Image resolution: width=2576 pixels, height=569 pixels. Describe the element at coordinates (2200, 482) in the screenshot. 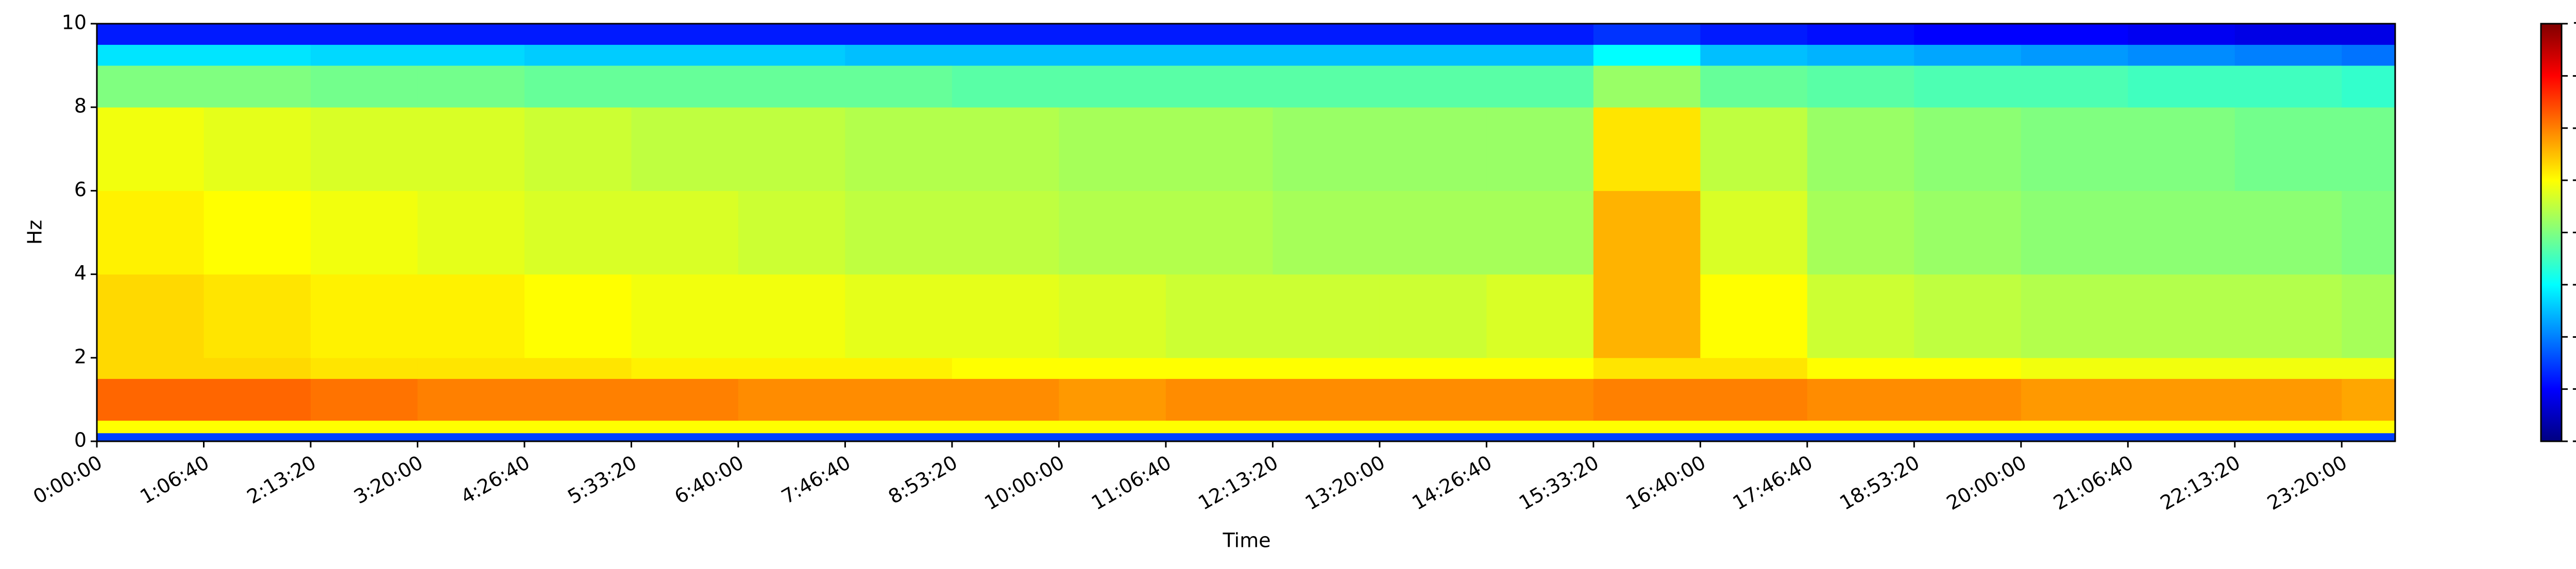

I see `x-tick-label: 22:13:20` at that location.